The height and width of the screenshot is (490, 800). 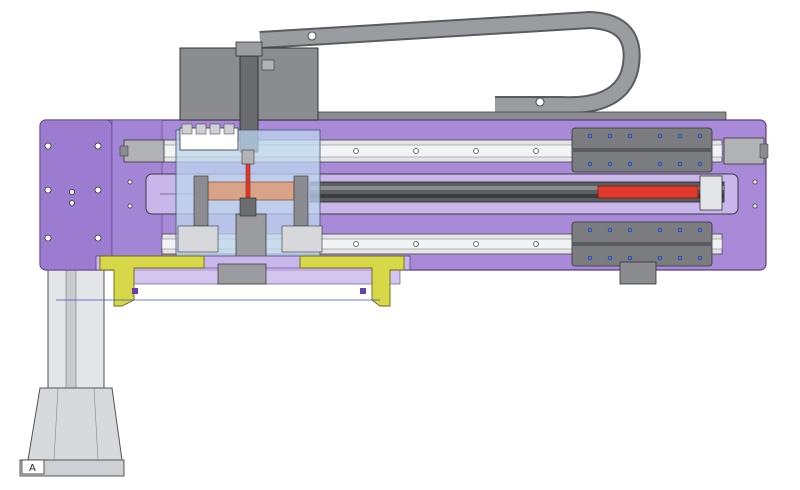 I want to click on cable-chain, so click(x=450, y=63).